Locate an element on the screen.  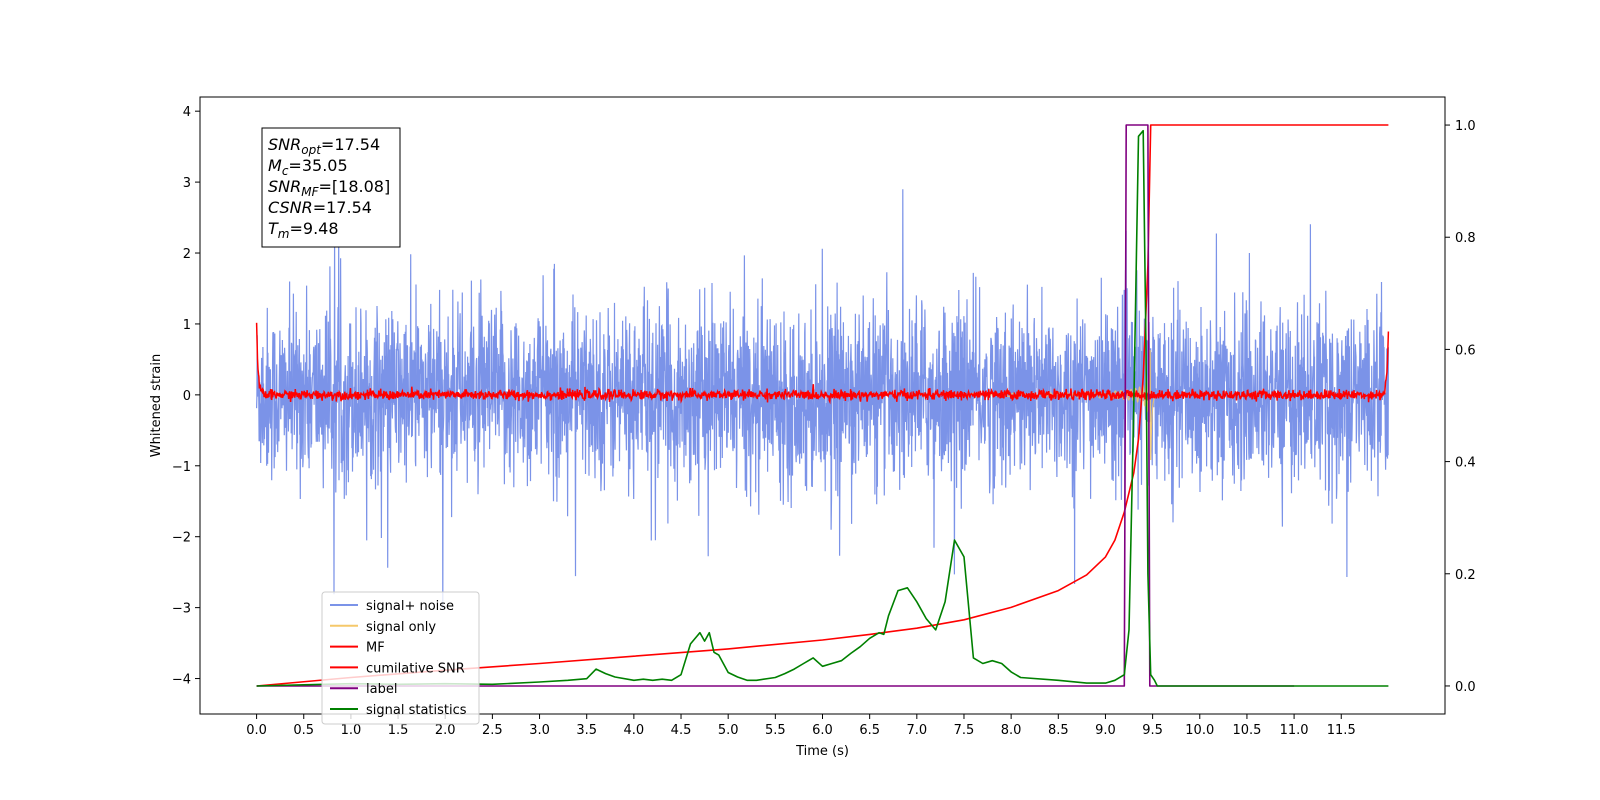
legend-frame is located at coordinates (400, 658).